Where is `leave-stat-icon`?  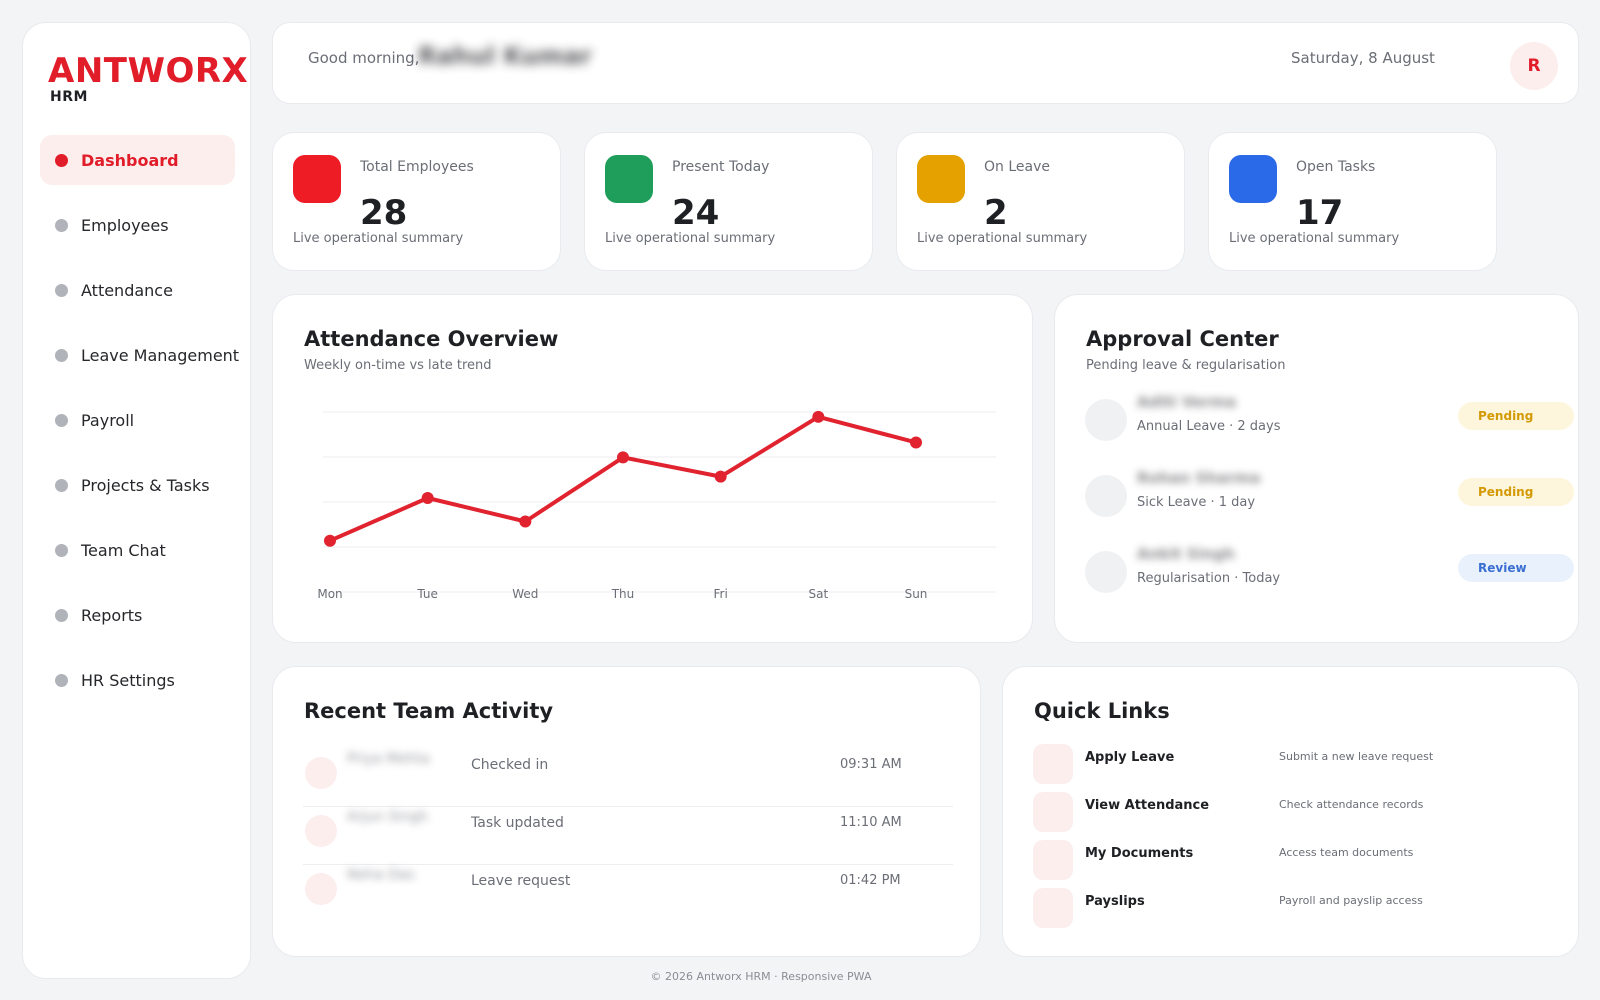 leave-stat-icon is located at coordinates (941, 179).